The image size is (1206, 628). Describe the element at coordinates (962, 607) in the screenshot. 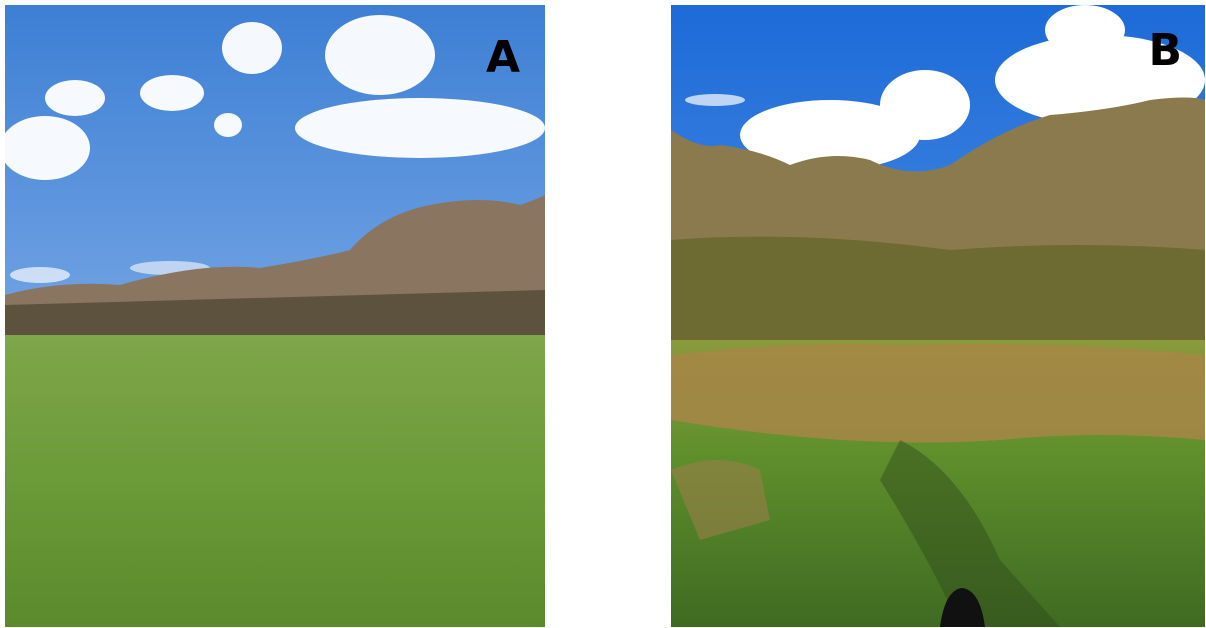

I see `person-shadow` at that location.